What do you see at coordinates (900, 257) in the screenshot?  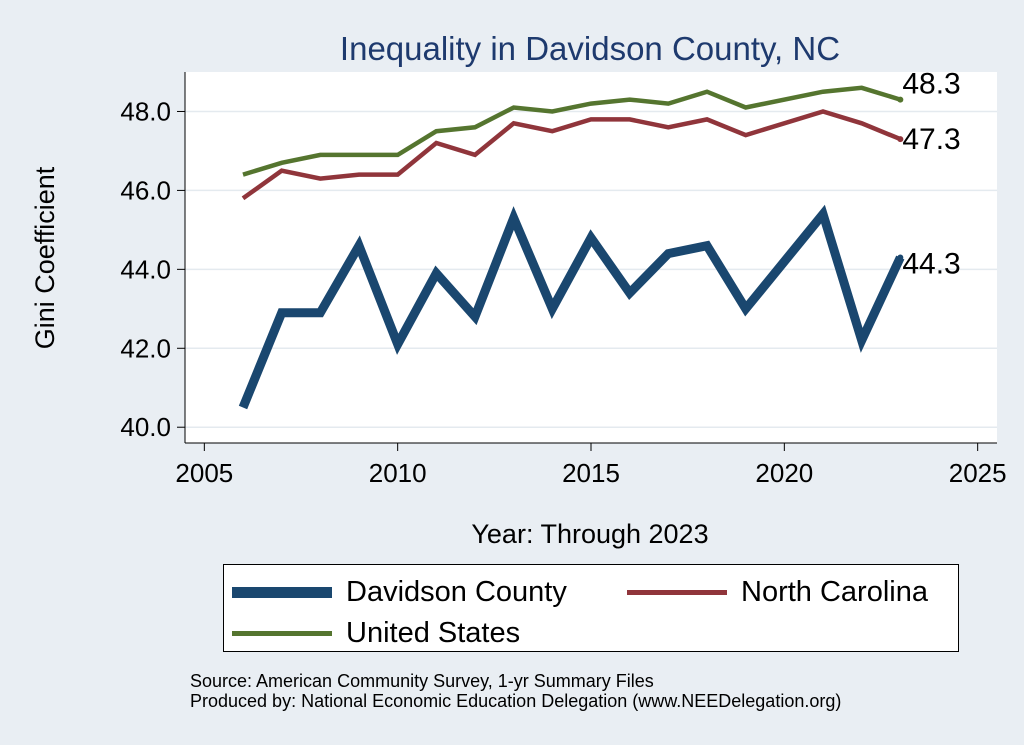 I see `series-end-point-davidson-county` at bounding box center [900, 257].